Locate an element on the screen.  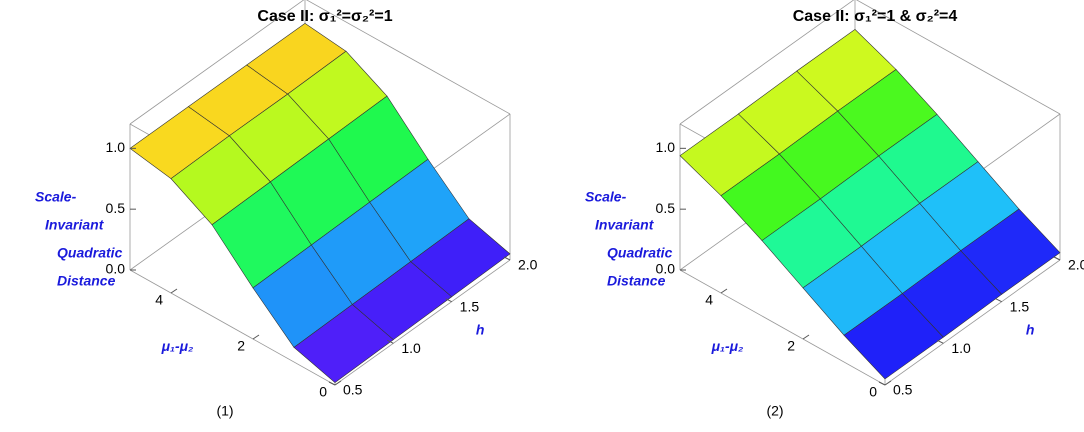
chart-title: Case II: σ₁²=1 & σ₂²=4 is located at coordinates (875, 16).